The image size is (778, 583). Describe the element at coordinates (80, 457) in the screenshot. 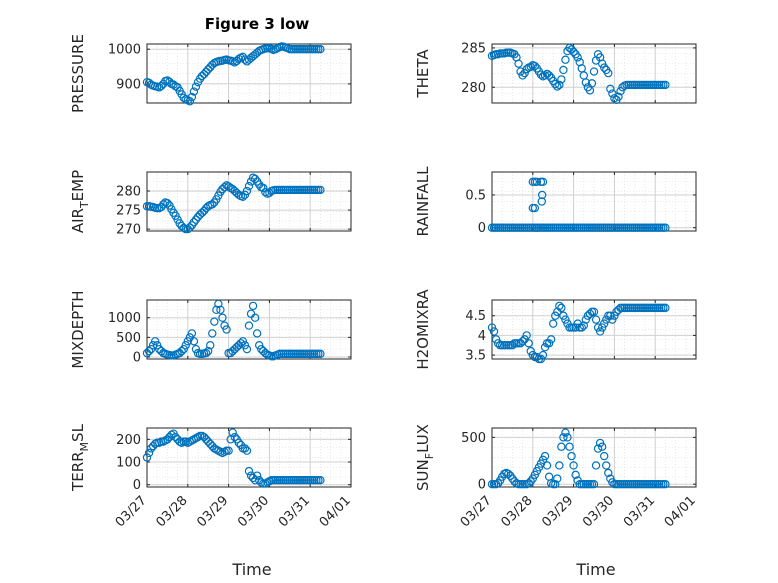

I see `y-axis-label: TERRMSL` at that location.